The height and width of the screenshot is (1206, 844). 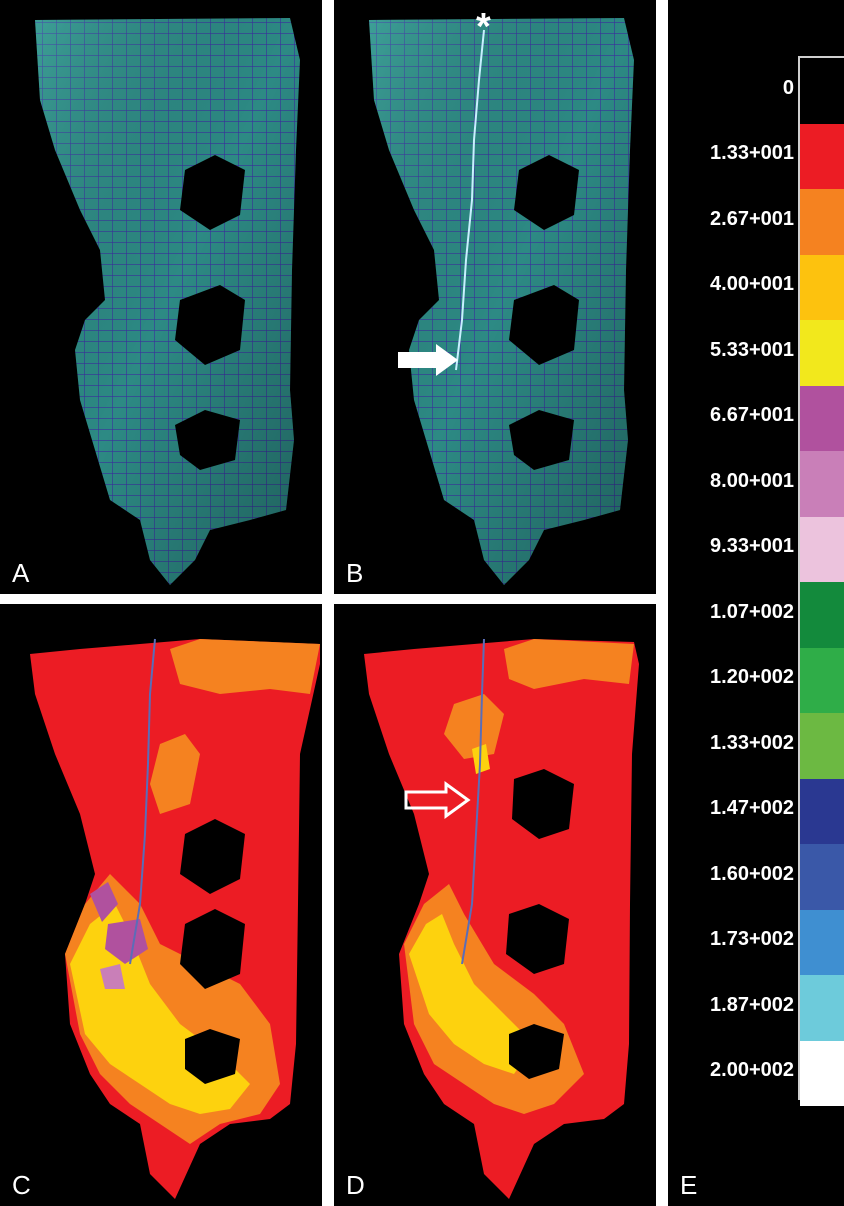 I want to click on legend-tick-label: 2.67+001, so click(x=752, y=218).